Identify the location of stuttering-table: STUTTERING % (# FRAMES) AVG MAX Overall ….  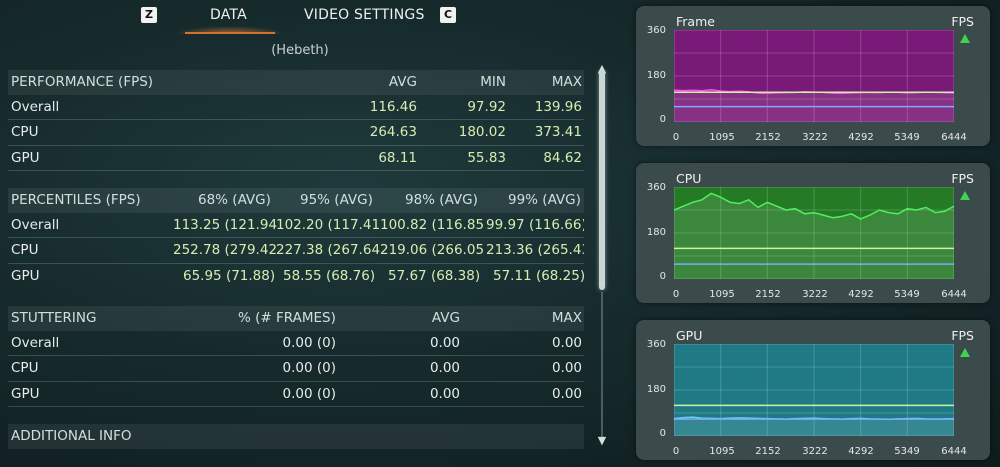
(296, 356).